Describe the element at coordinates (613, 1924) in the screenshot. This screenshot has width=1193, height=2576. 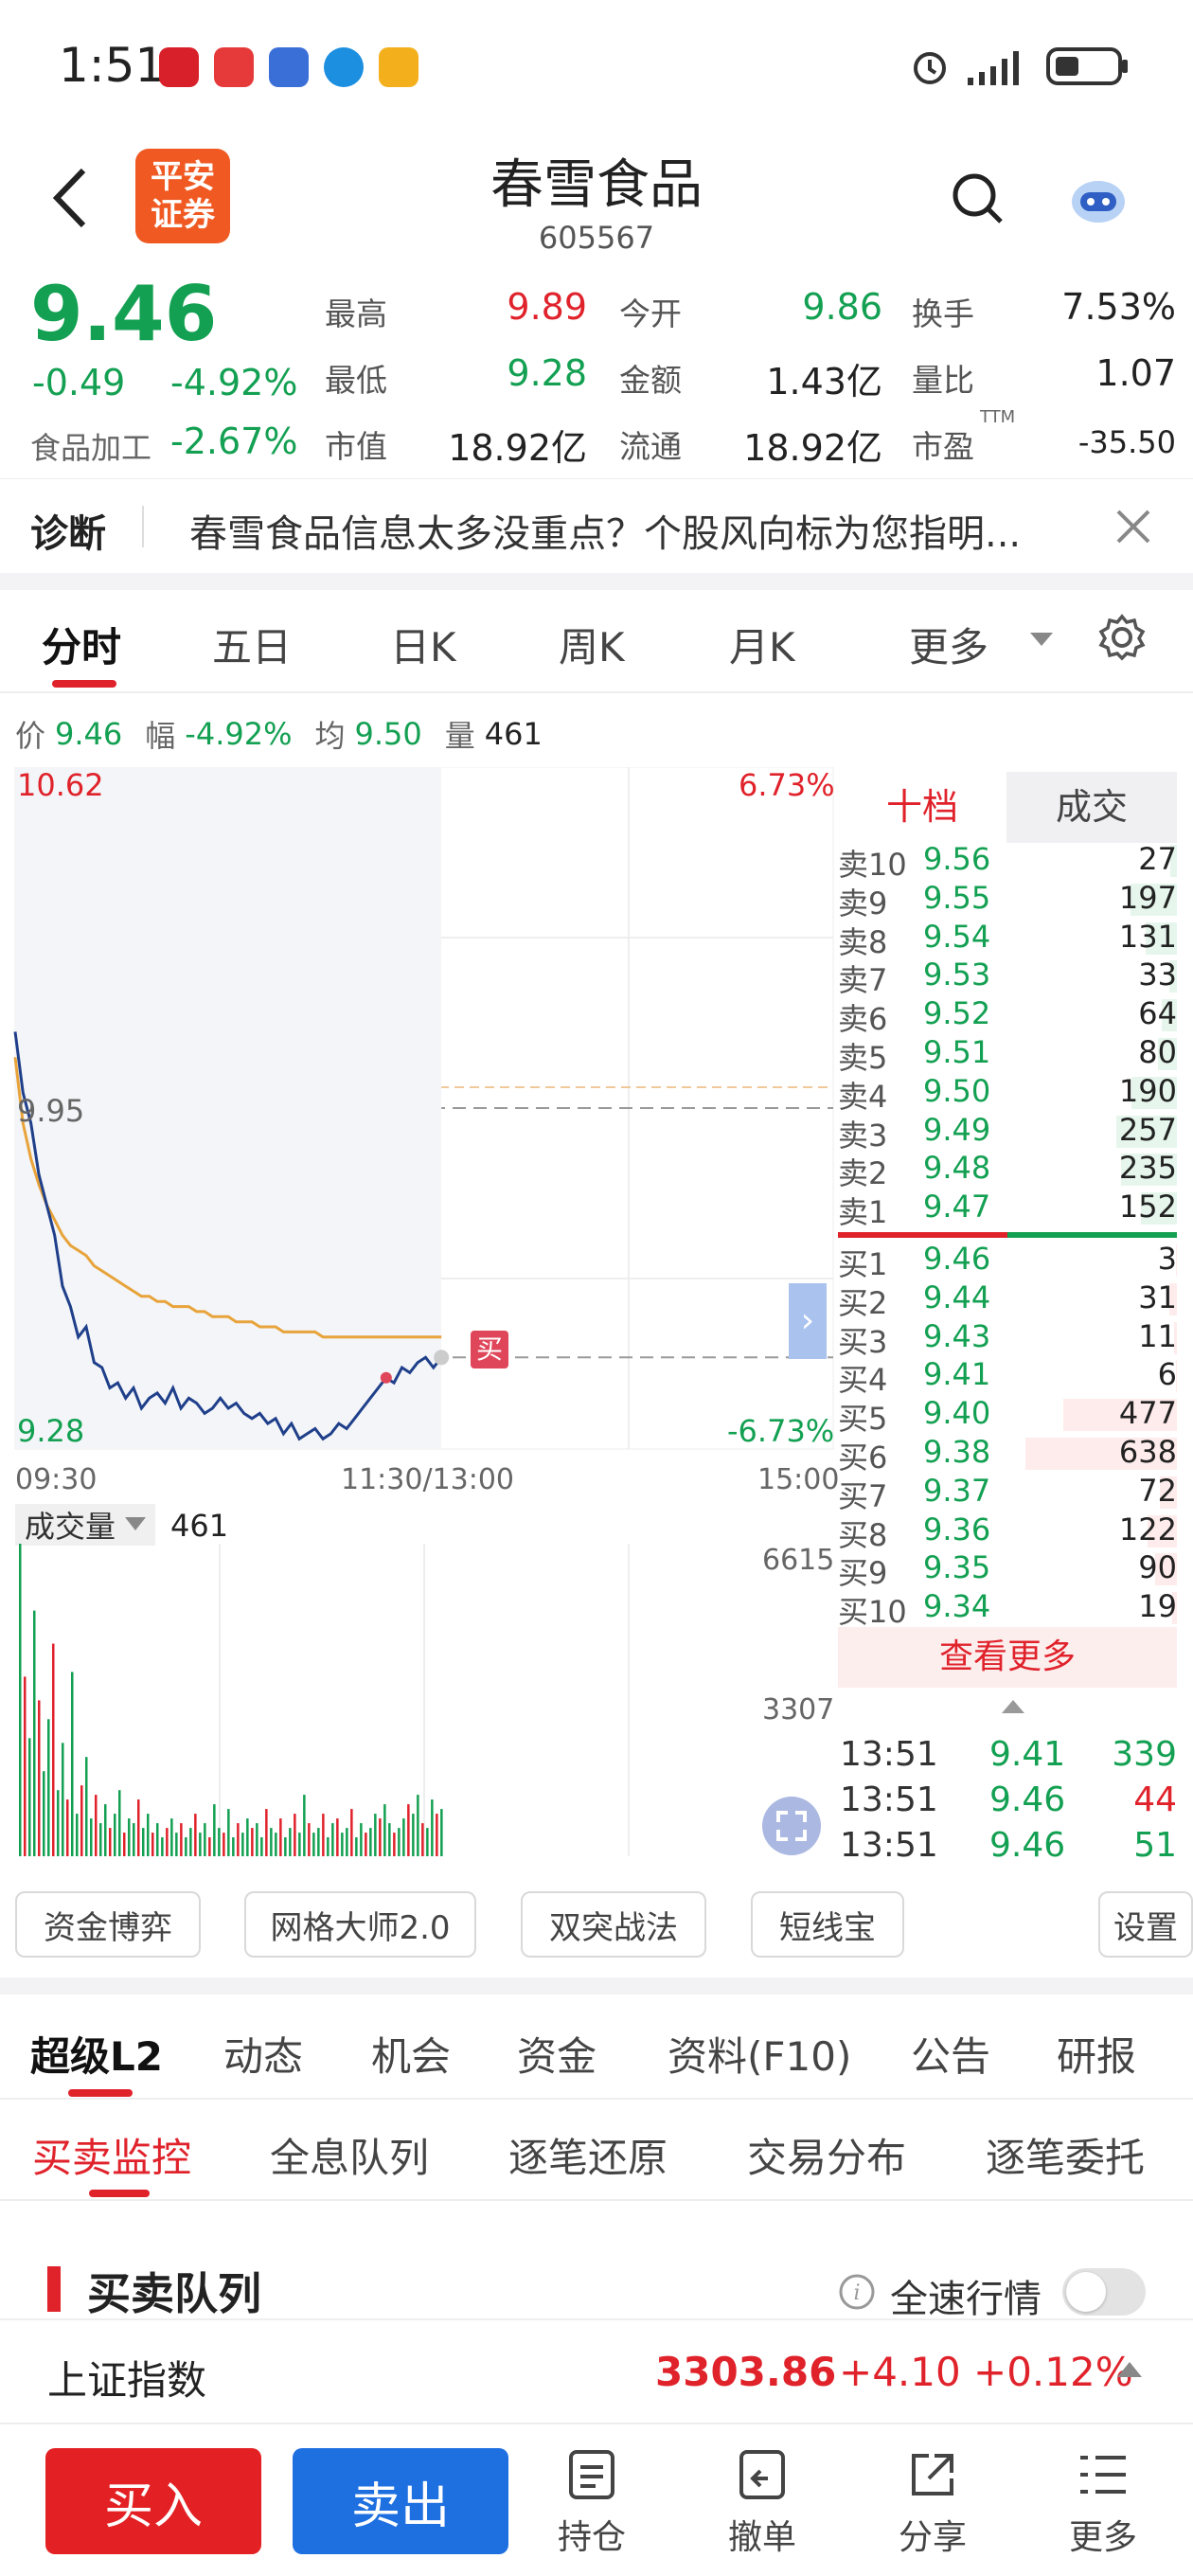
I see `tool-double-break: 双突战法` at that location.